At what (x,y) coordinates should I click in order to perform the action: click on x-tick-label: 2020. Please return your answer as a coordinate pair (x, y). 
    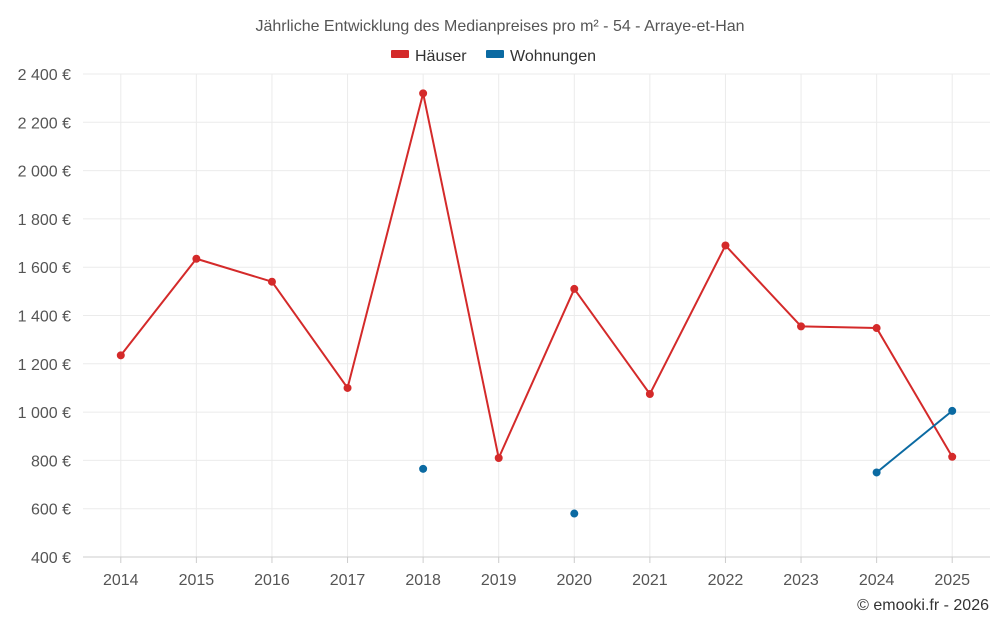
    Looking at the image, I should click on (574, 580).